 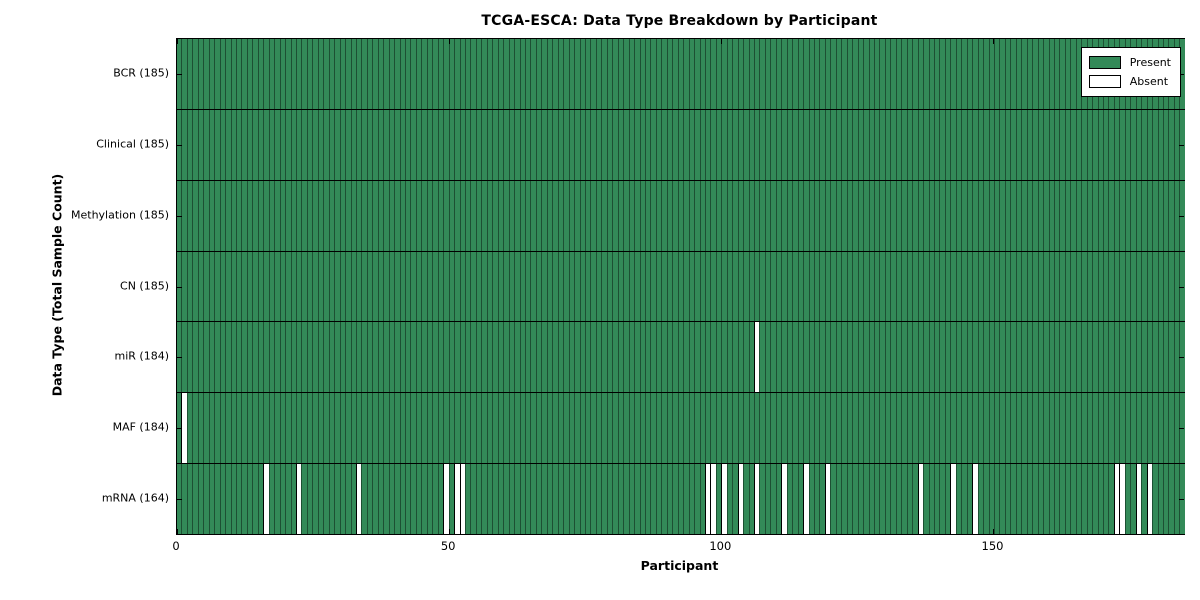 I want to click on legend-item-absent: Absent, so click(x=1129, y=81).